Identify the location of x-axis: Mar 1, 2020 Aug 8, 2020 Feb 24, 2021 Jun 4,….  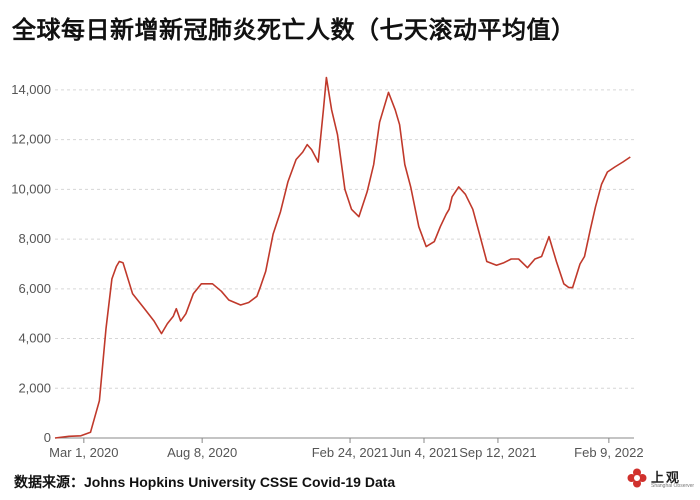
(346, 448).